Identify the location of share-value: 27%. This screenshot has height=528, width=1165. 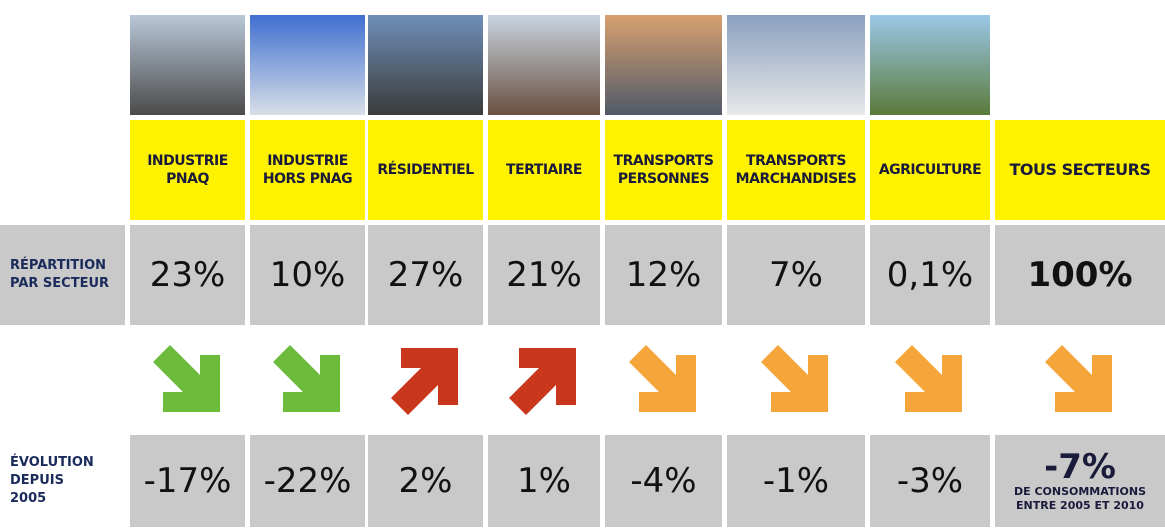
(425, 275).